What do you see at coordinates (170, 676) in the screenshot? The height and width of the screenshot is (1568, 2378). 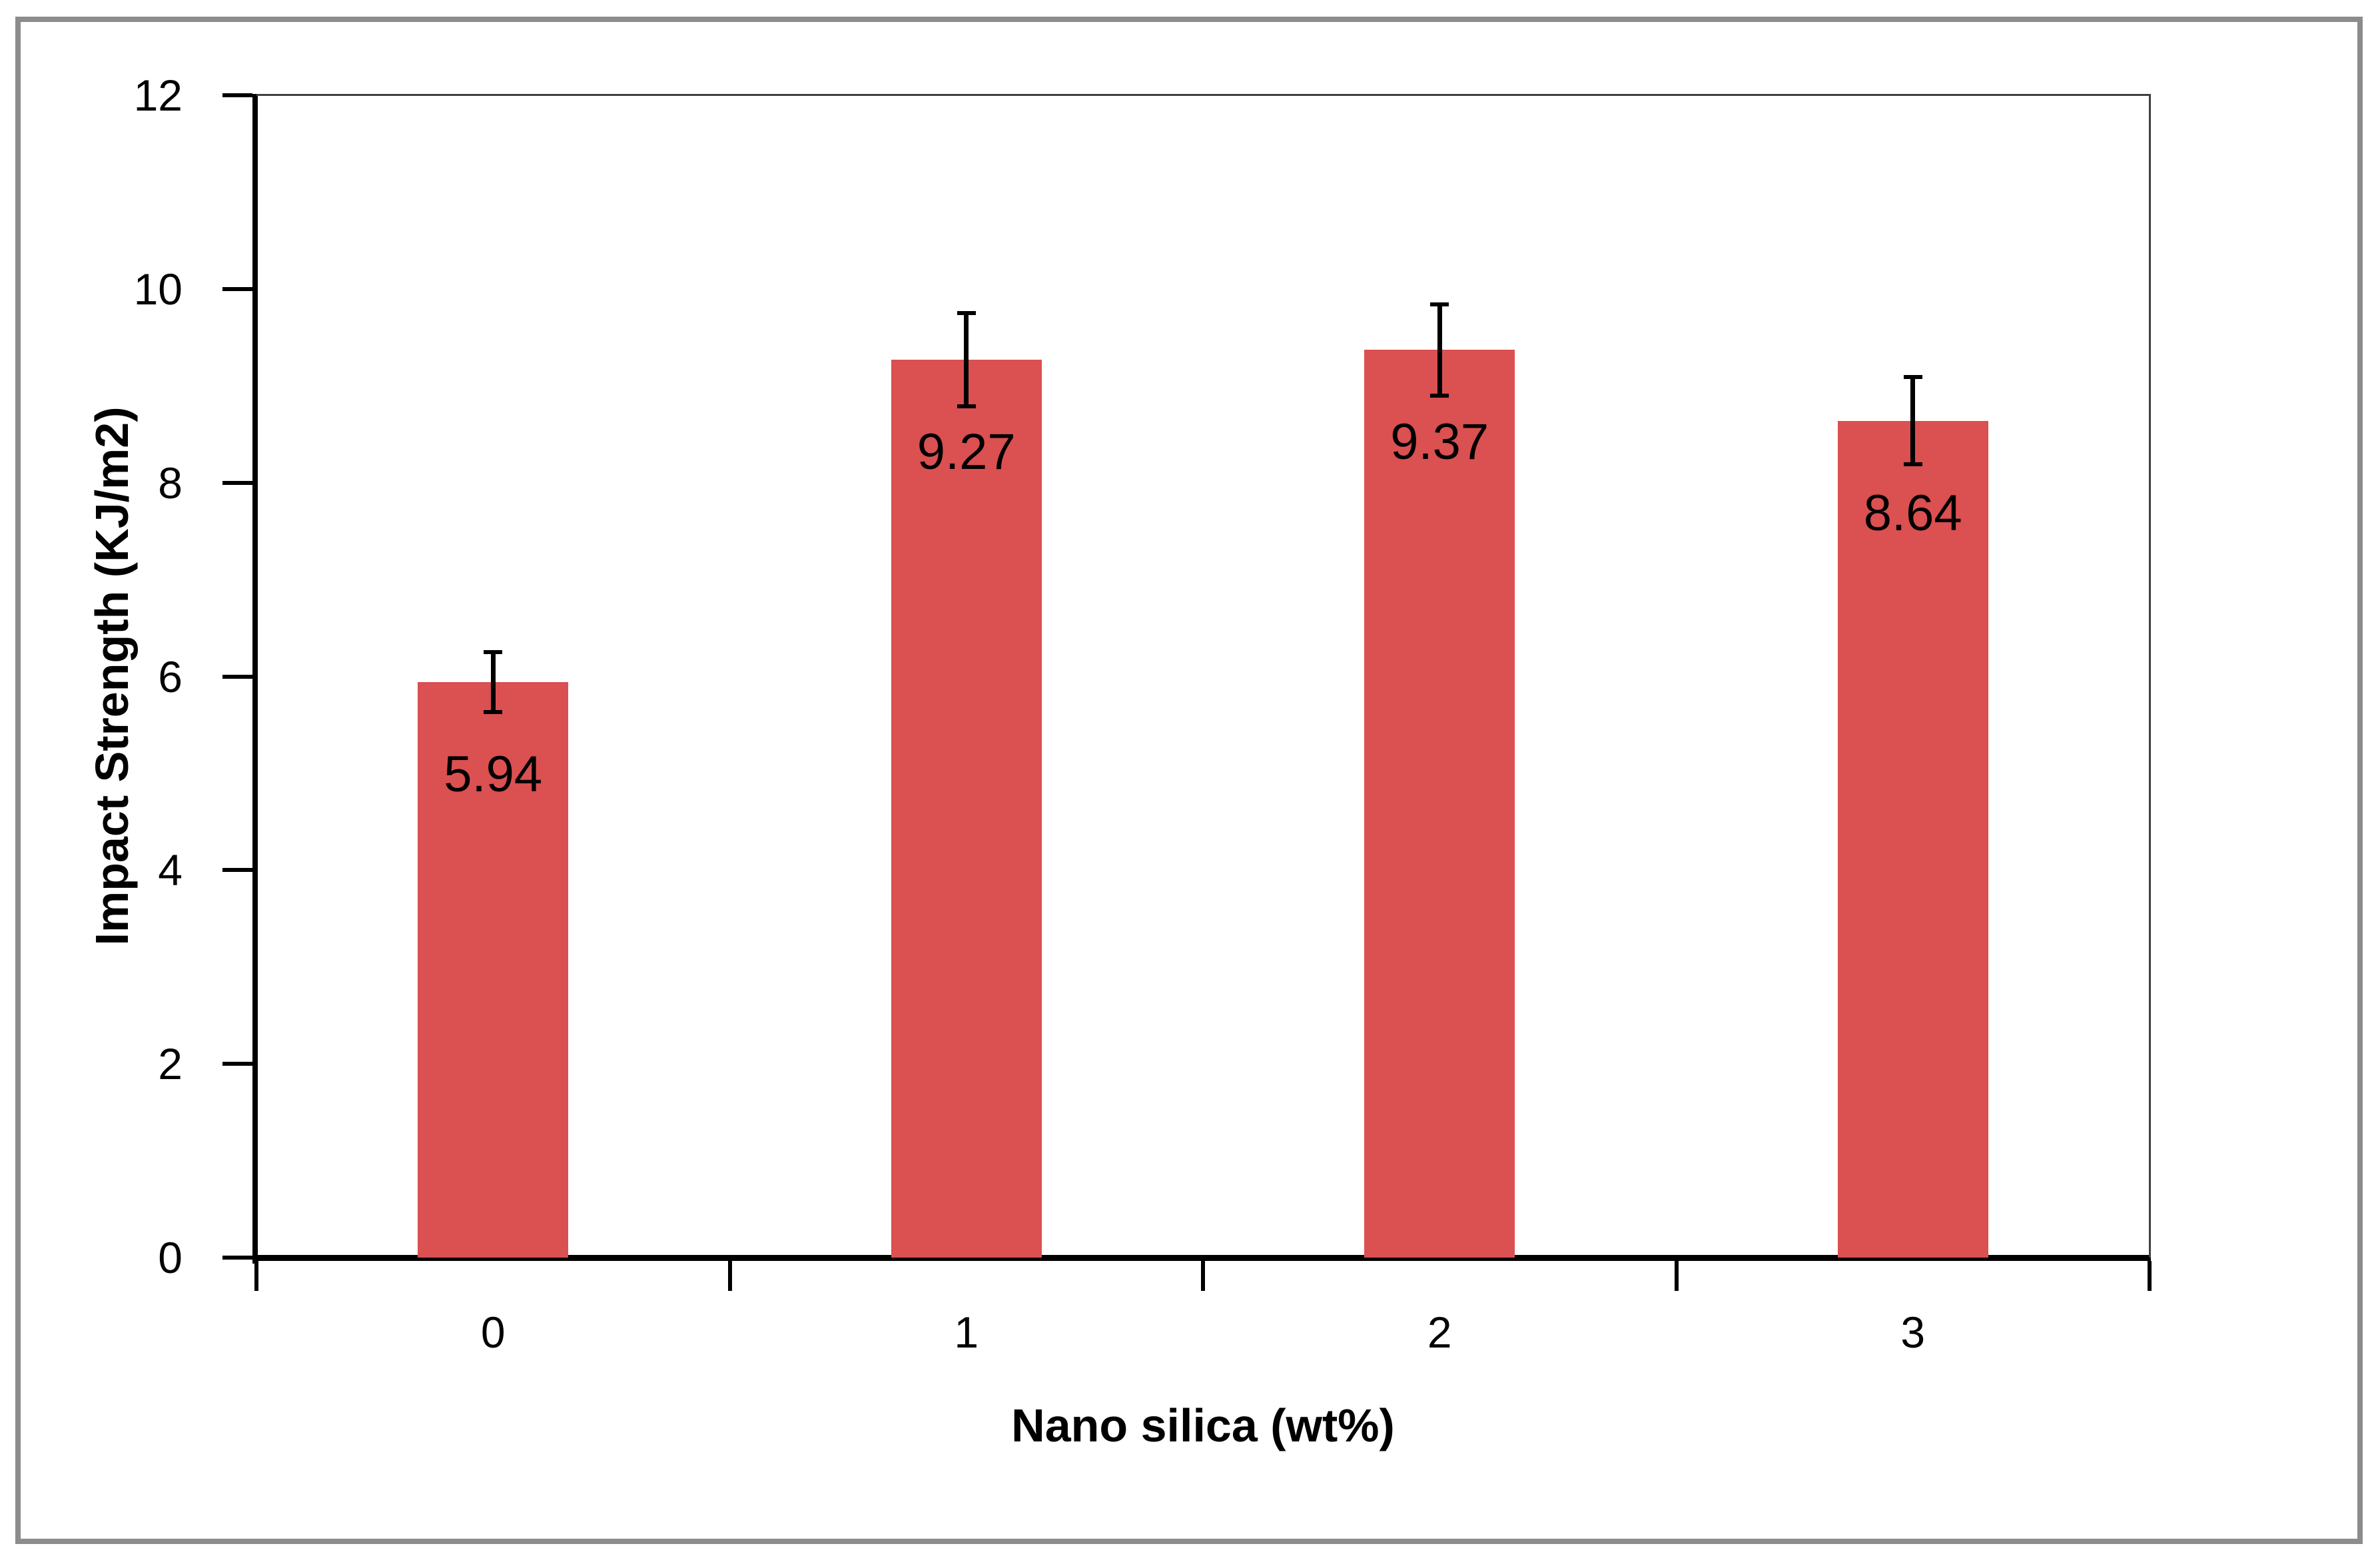 I see `y-tick-label: 6` at bounding box center [170, 676].